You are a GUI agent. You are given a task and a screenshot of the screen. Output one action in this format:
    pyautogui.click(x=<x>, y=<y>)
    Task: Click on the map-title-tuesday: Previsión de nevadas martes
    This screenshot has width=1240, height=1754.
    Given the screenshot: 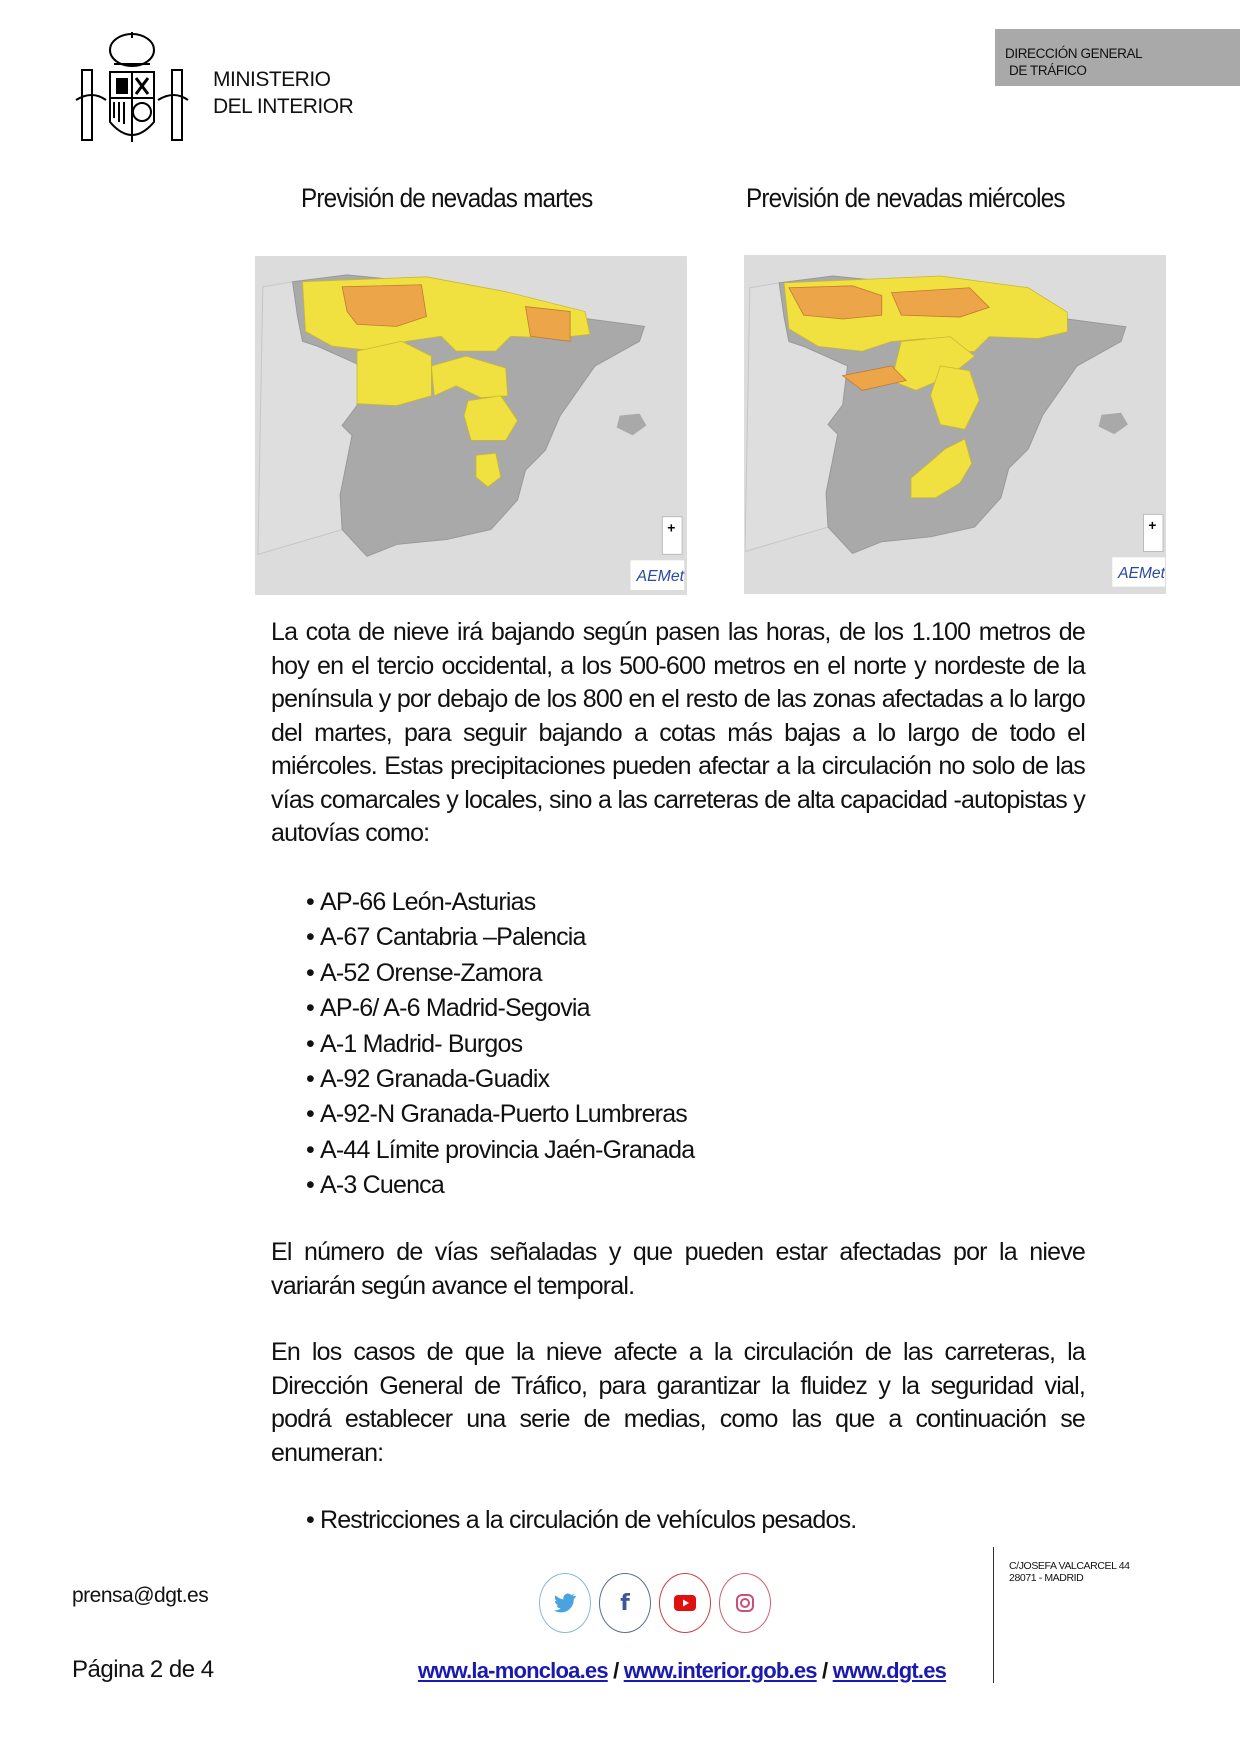 What is the action you would take?
    pyautogui.click(x=447, y=198)
    